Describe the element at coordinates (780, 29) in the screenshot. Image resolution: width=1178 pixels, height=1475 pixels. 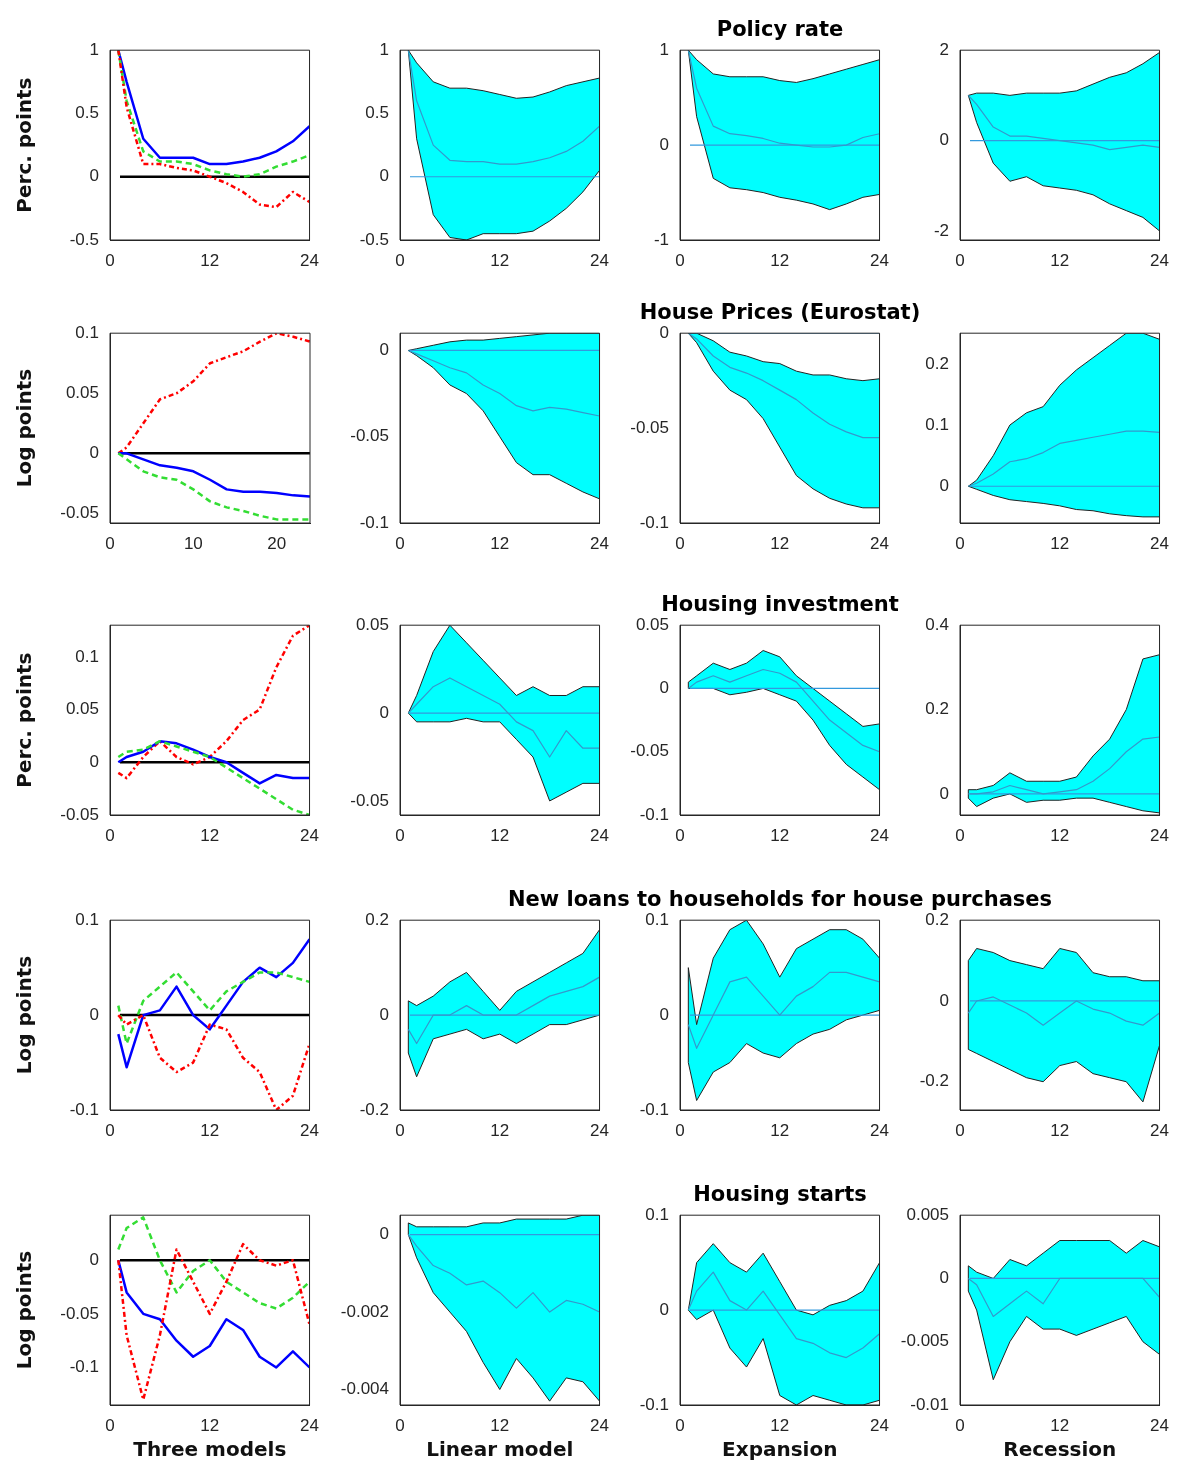
I see `chart-title: Policy rate` at that location.